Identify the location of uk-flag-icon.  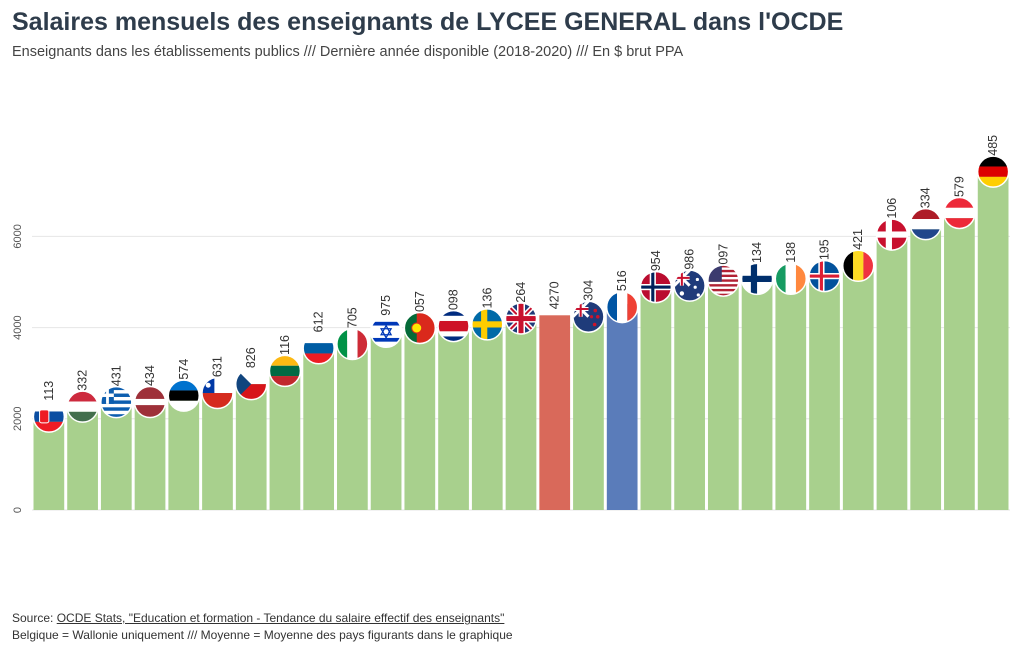
(521, 318).